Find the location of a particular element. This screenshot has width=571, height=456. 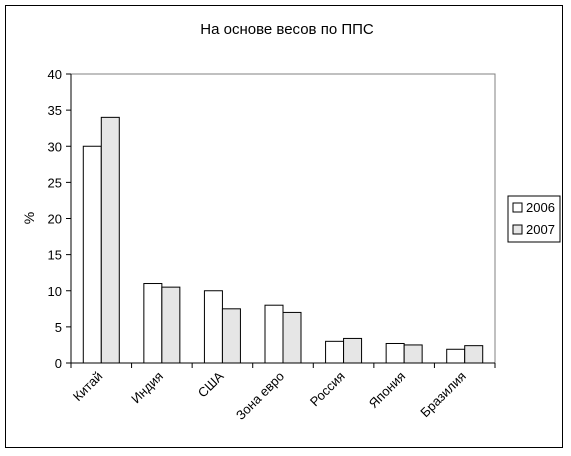

y-tick-label: 30 is located at coordinates (55, 146).